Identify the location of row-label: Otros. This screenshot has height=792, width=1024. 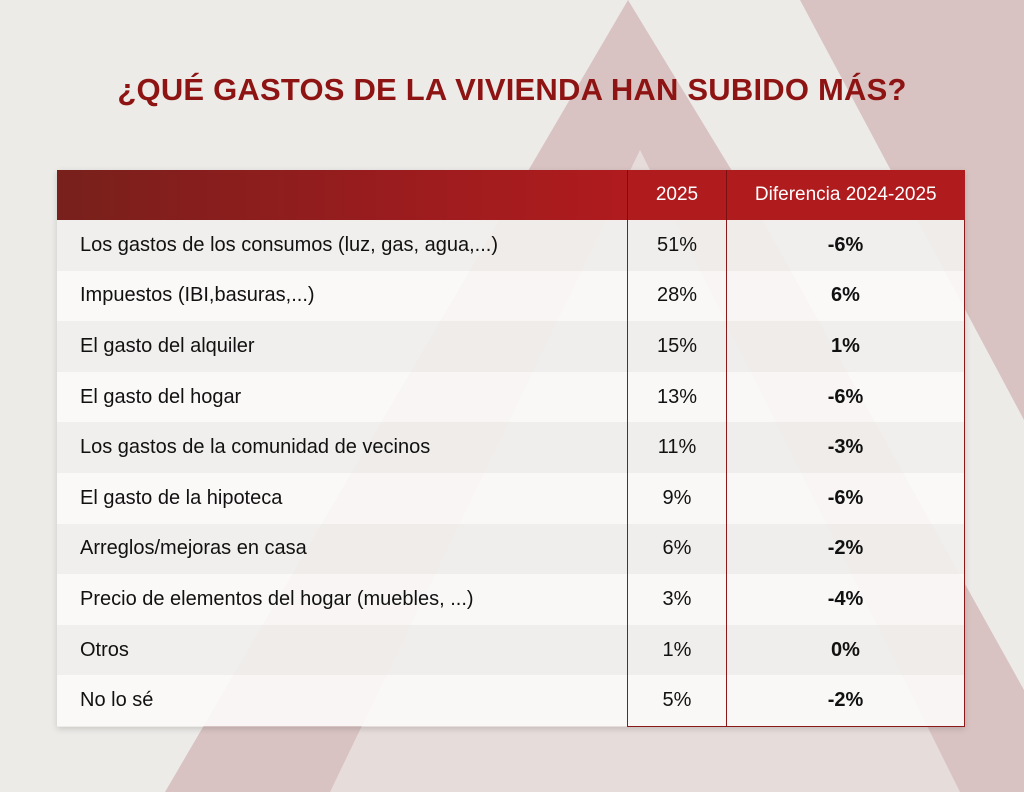
(342, 650).